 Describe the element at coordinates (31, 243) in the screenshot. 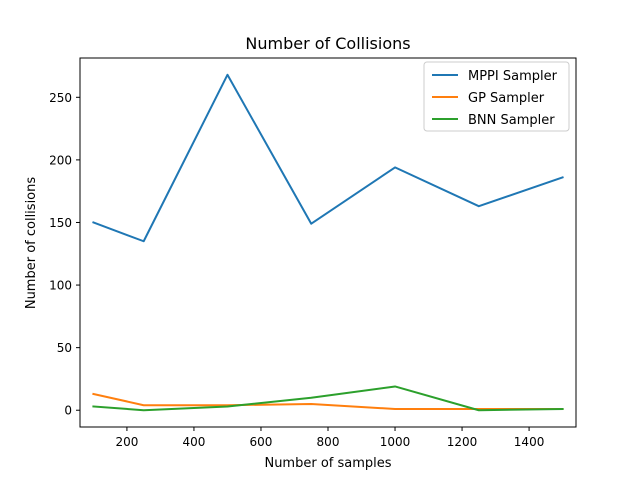

I see `y-axis-label: Number of collisions` at that location.